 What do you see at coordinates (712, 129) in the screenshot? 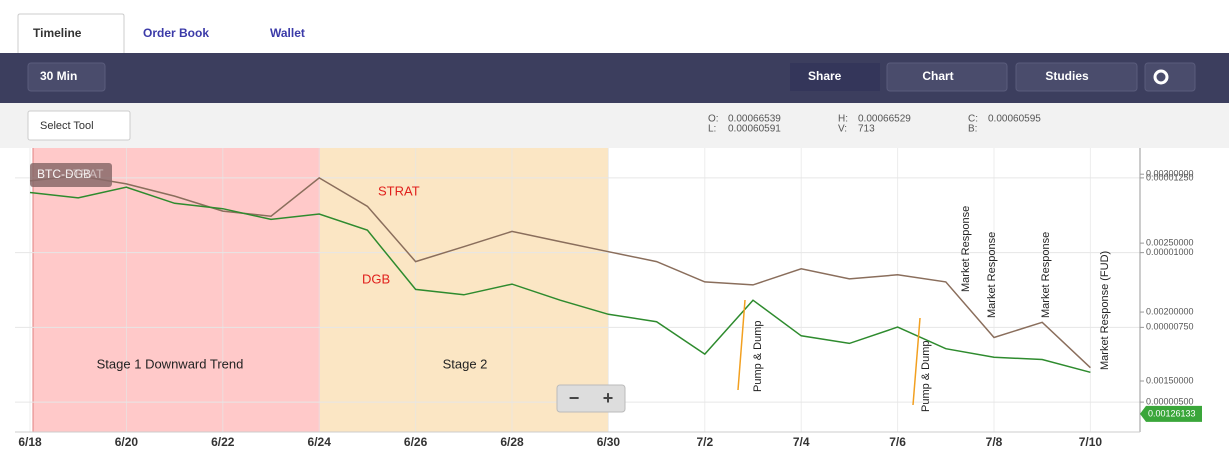
I see `ohlc-label: L:` at bounding box center [712, 129].